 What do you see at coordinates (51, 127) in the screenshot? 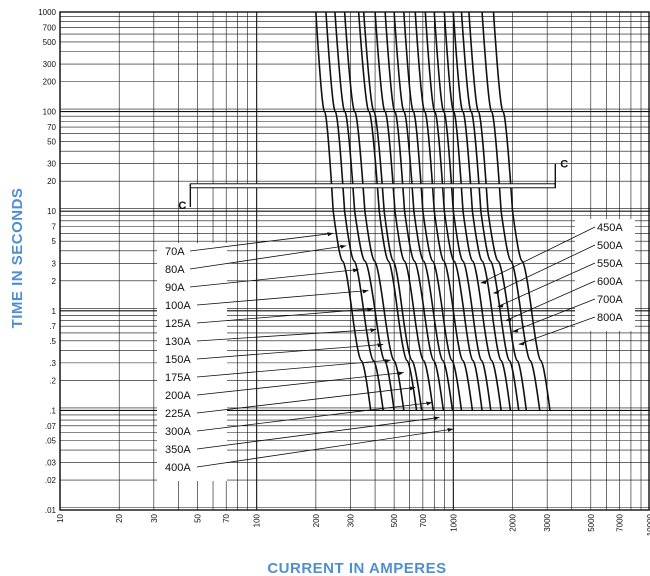
I see `y-tick-label: 70` at bounding box center [51, 127].